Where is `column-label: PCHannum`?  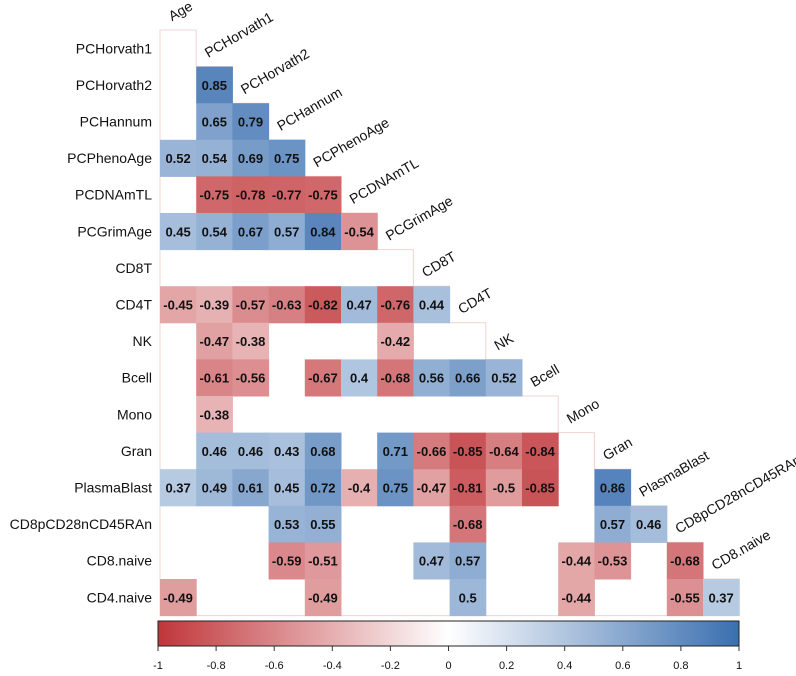 column-label: PCHannum is located at coordinates (309, 109).